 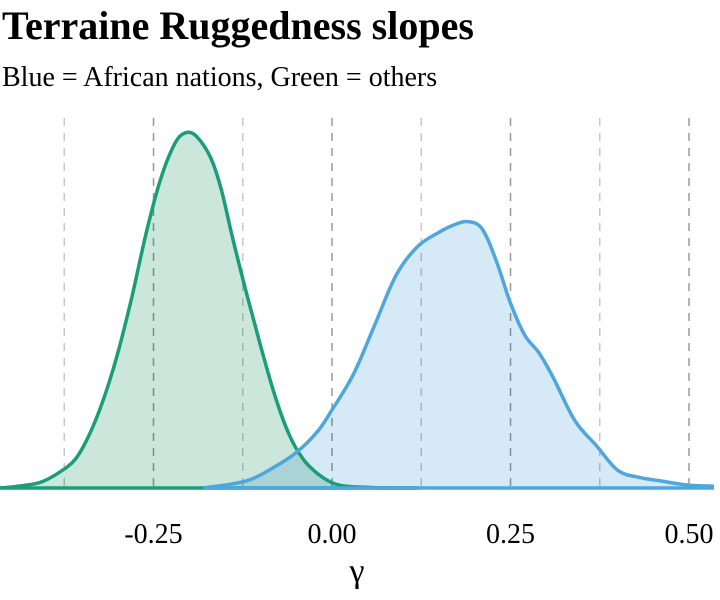 I want to click on x-axis-ticks: -0.25 0.00 0.25 0.50, so click(x=418, y=534).